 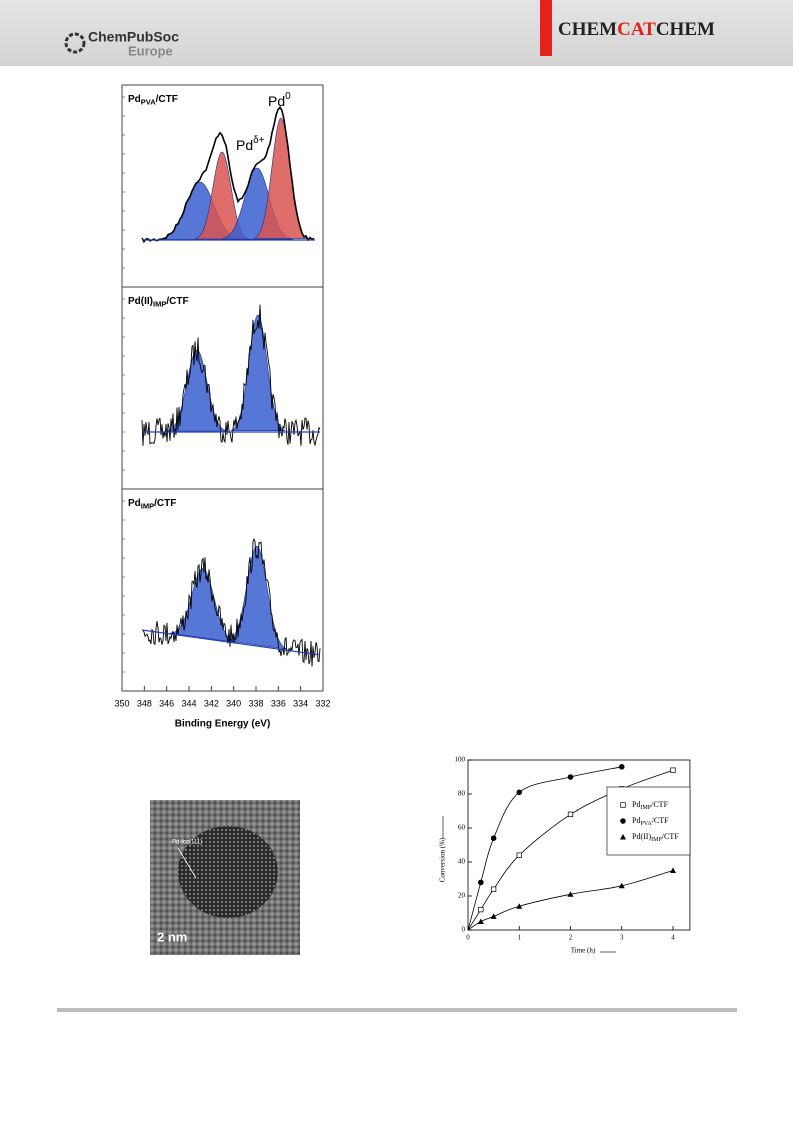 I want to click on journal-part: CAT, so click(x=636, y=29).